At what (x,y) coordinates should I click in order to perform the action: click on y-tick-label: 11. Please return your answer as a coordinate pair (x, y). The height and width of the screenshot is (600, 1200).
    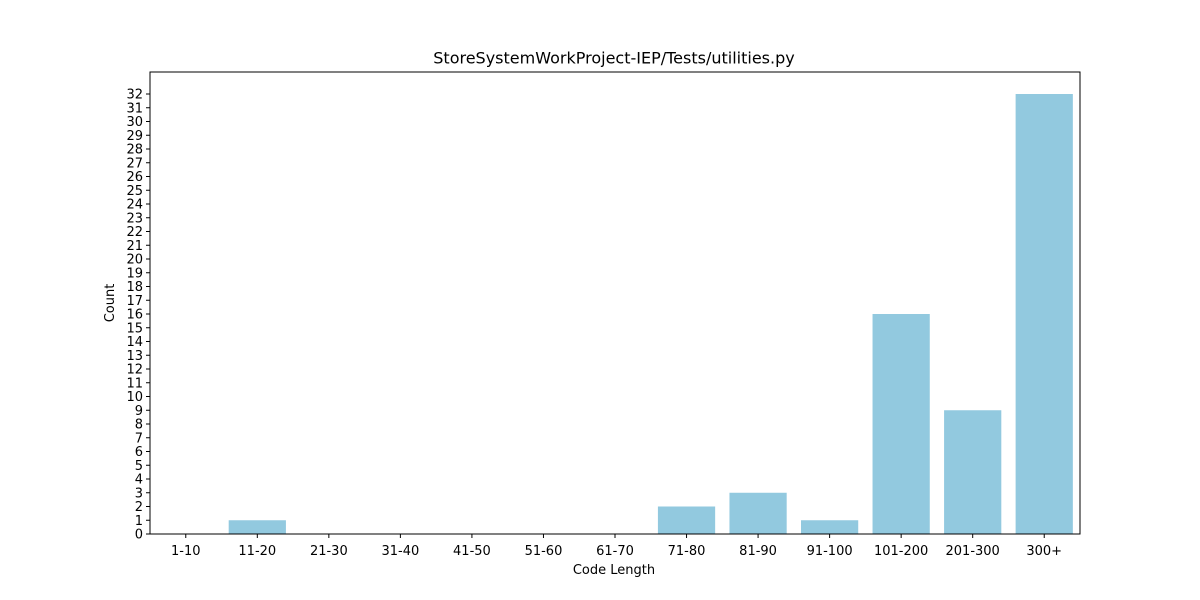
    Looking at the image, I should click on (134, 383).